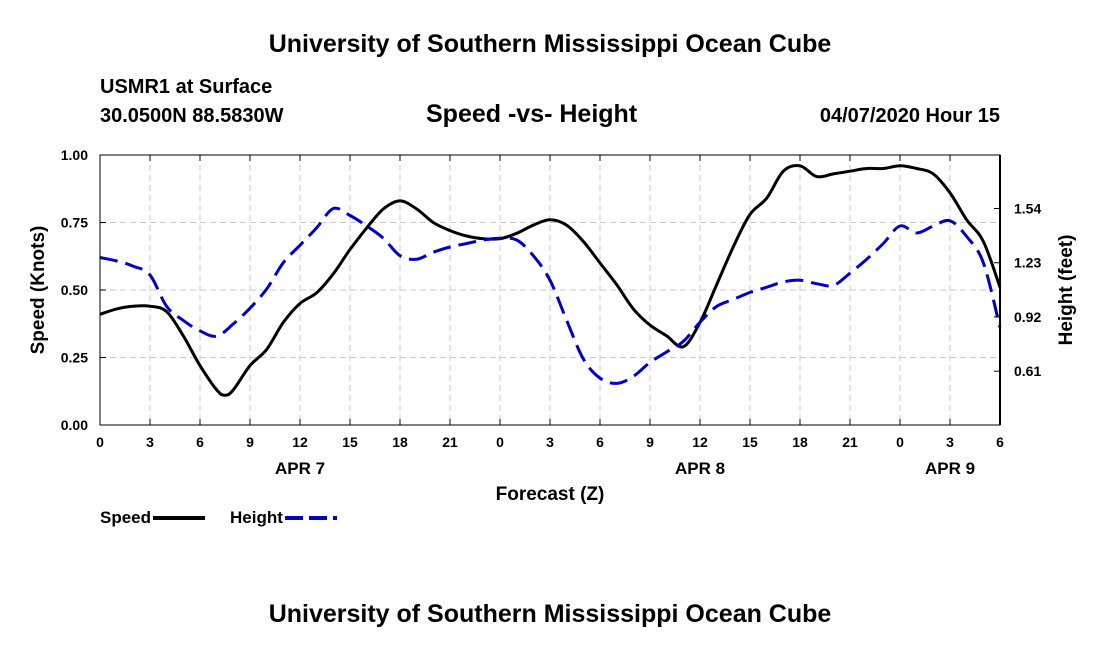 The height and width of the screenshot is (650, 1100). Describe the element at coordinates (192, 116) in the screenshot. I see `station-coordinates: 30.0500N 88.5830W` at that location.